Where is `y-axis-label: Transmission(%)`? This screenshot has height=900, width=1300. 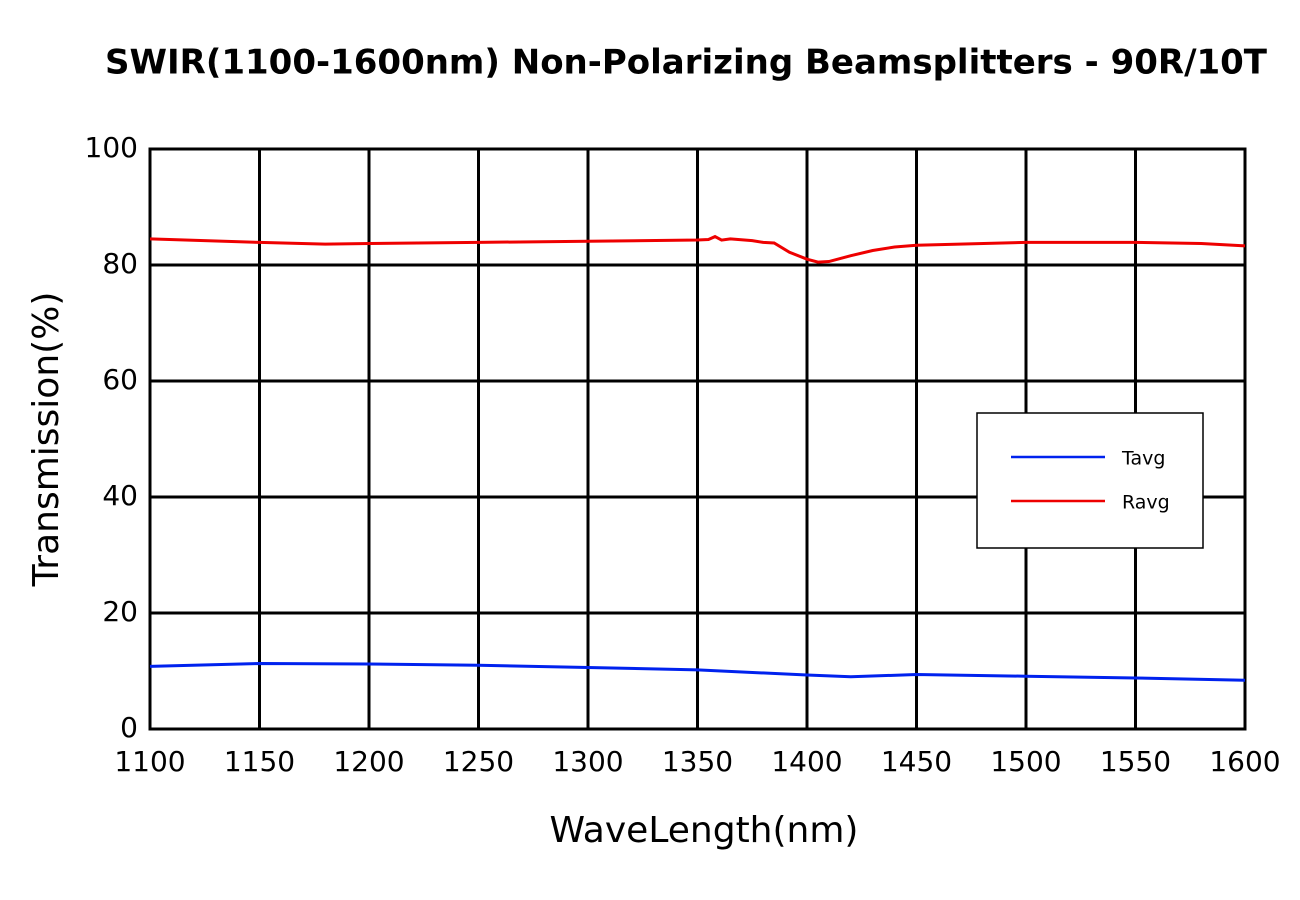
y-axis-label: Transmission(%) is located at coordinates (46, 440).